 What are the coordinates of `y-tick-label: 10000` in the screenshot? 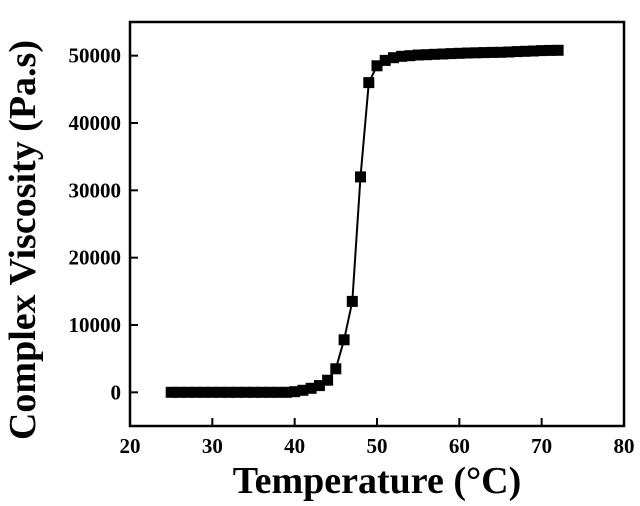 It's located at (95, 325).